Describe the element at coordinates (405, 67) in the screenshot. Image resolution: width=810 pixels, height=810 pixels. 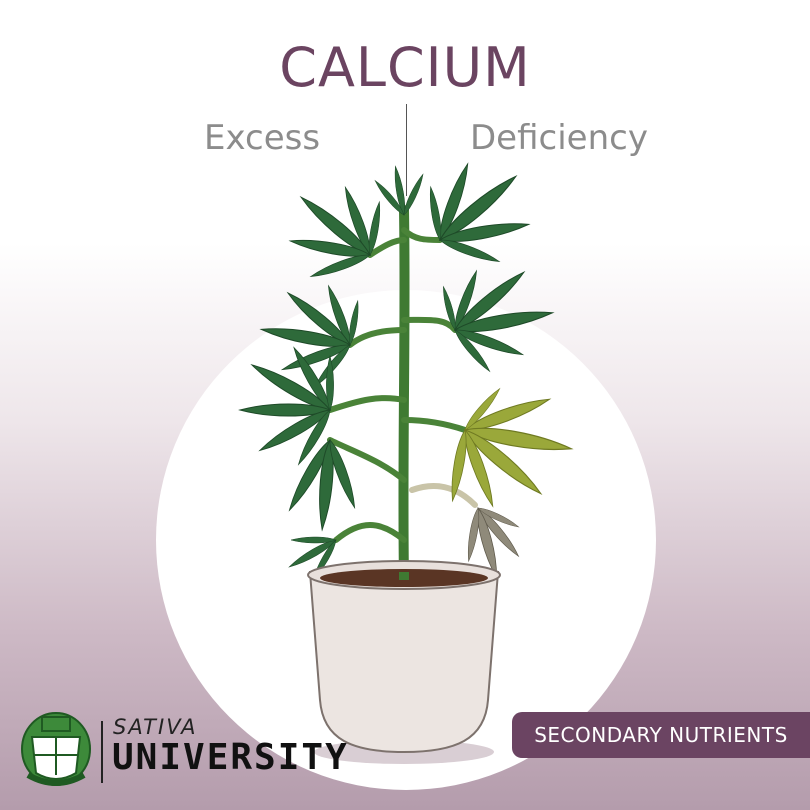
I see `page-title: CALCIUM` at that location.